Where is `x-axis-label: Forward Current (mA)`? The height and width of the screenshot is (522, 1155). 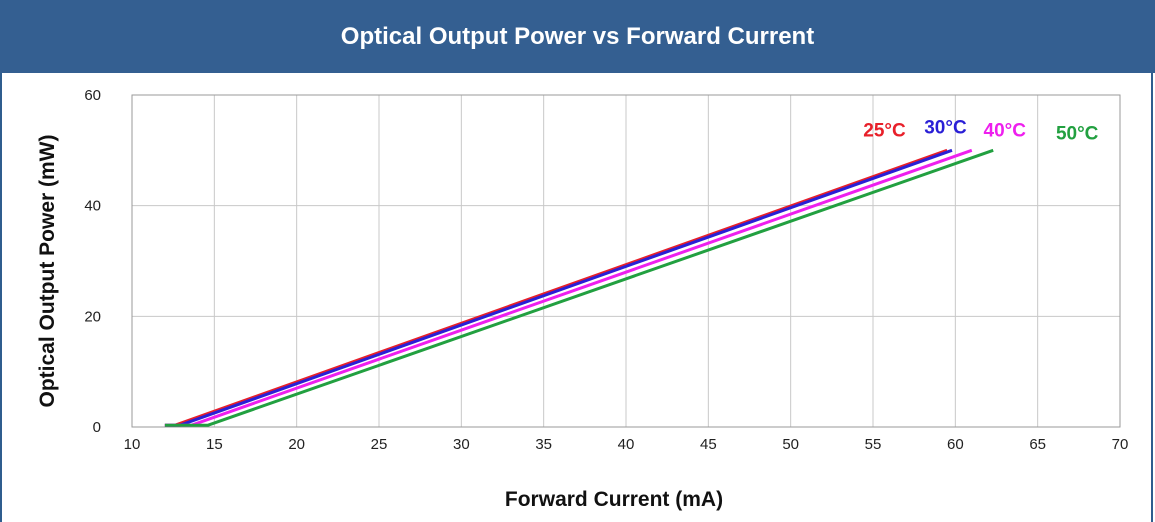 x-axis-label: Forward Current (mA) is located at coordinates (614, 499).